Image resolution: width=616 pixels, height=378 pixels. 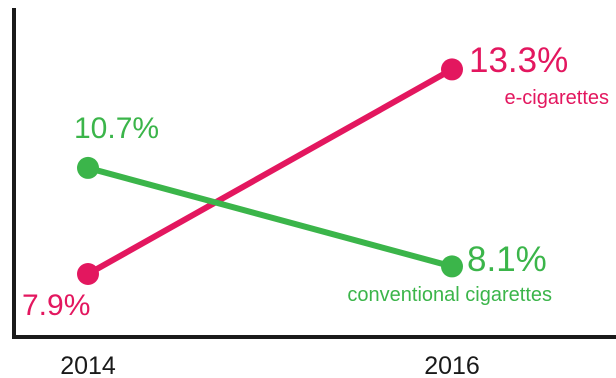 What do you see at coordinates (116, 128) in the screenshot?
I see `value-label-conv-2014: 10.7%` at bounding box center [116, 128].